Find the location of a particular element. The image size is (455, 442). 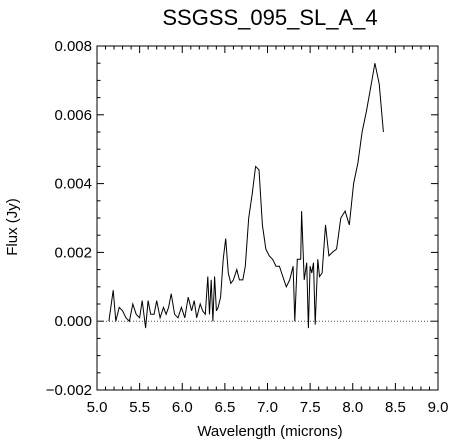

y-tick-label: 0.000 is located at coordinates (73, 321).